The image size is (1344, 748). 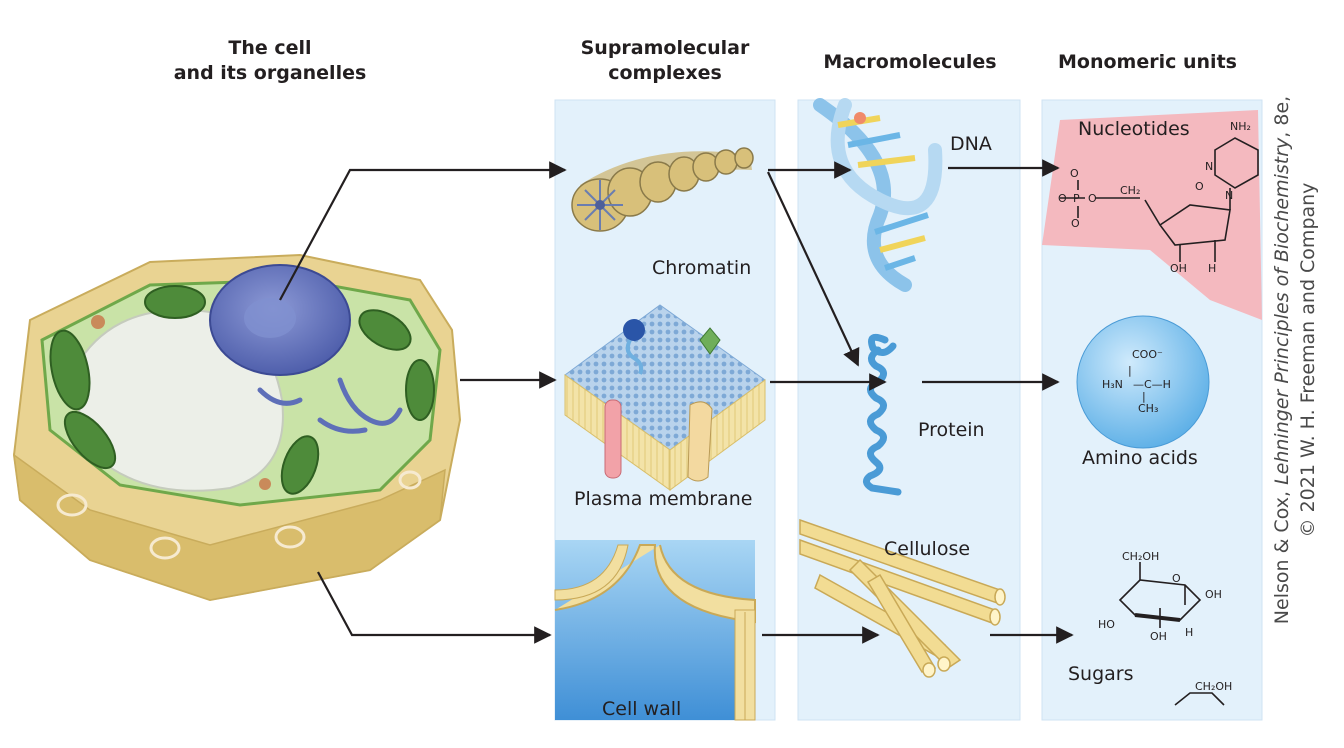 What do you see at coordinates (1282, 311) in the screenshot?
I see `credit-book-title: Lehninger Principles of Biochemistry` at bounding box center [1282, 311].